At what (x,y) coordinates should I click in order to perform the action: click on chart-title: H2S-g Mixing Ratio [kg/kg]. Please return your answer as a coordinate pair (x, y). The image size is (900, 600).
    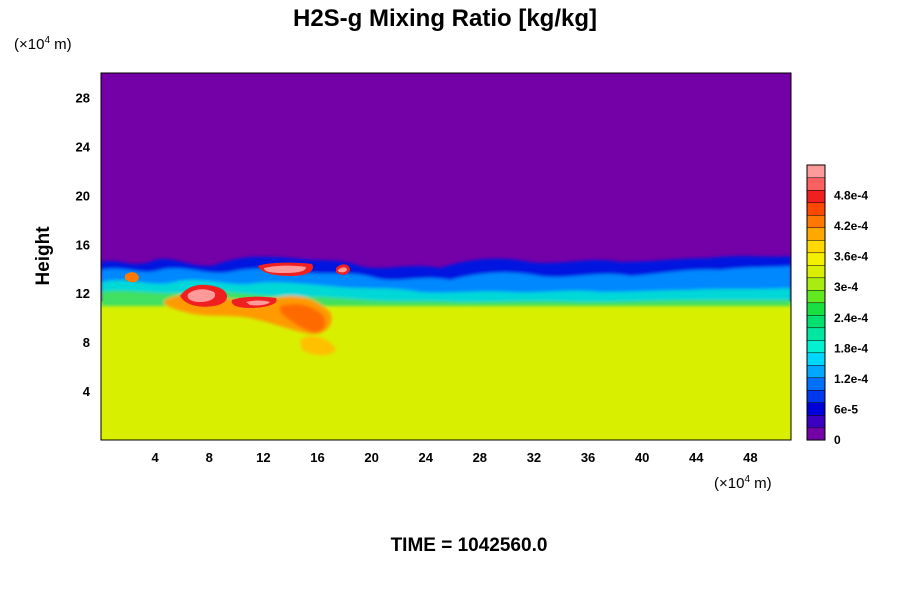
    Looking at the image, I should click on (445, 18).